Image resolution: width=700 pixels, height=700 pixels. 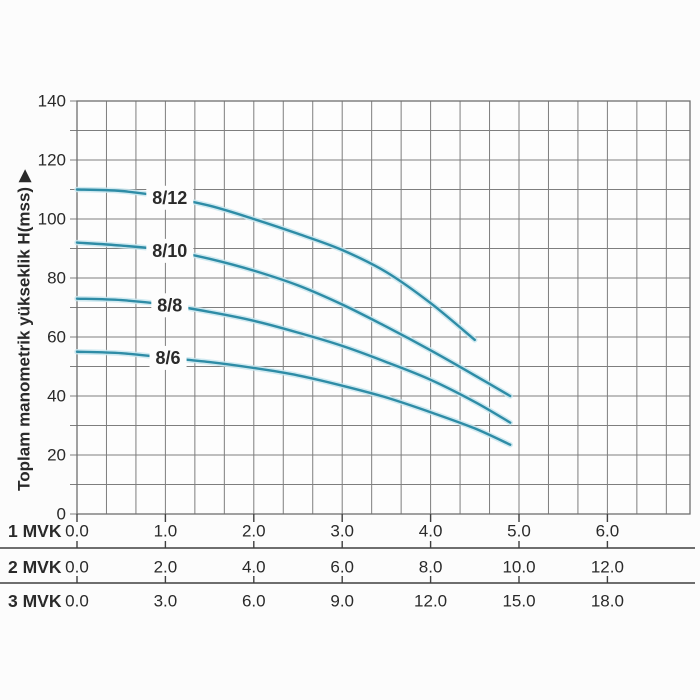 I want to click on x-tick-label-row2: 4.0, so click(x=254, y=567).